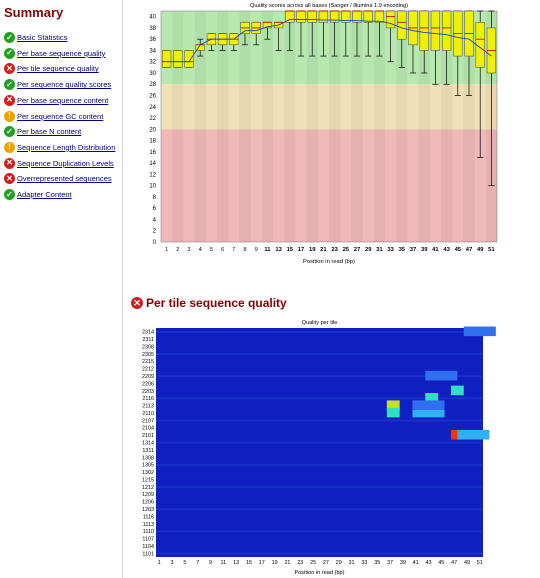 The width and height of the screenshot is (540, 578). I want to click on module-link-9: ✕ Overrepresented sequences, so click(58, 178).